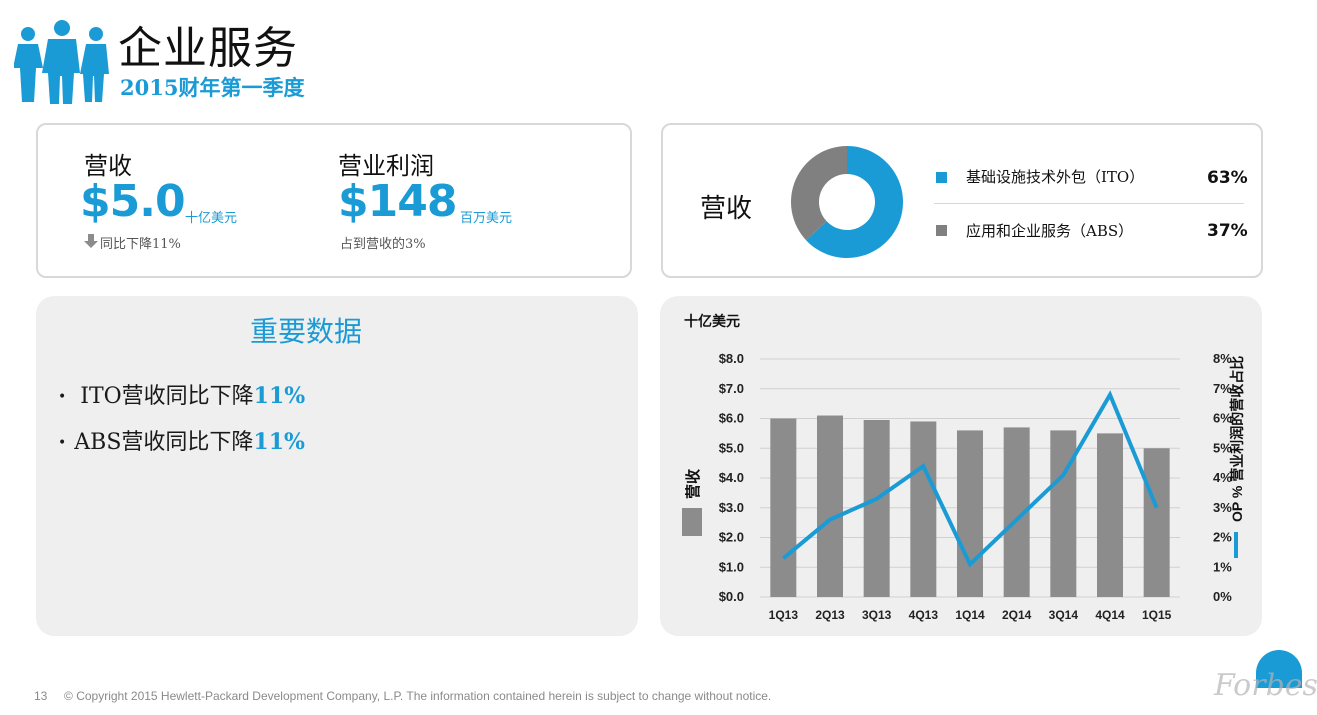 This screenshot has width=1317, height=715. Describe the element at coordinates (167, 396) in the screenshot. I see `highlight-text: ITO营收同比下降` at that location.